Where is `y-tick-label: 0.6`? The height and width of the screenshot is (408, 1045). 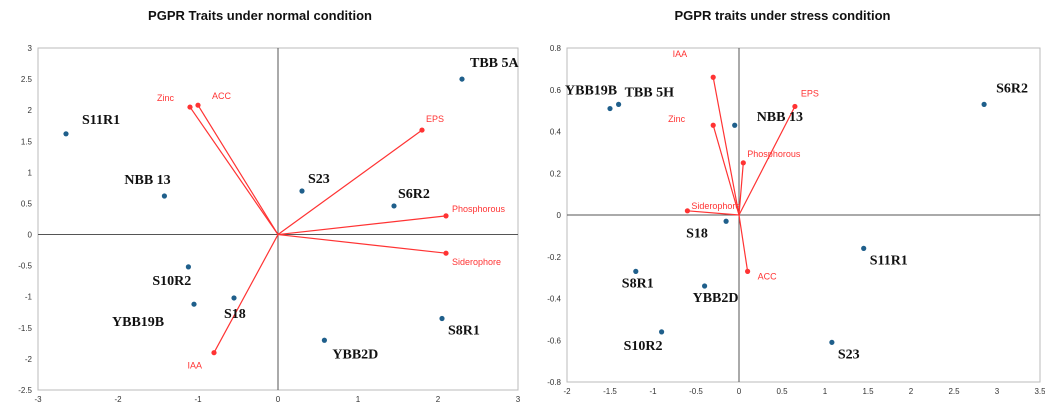 y-tick-label: 0.6 is located at coordinates (556, 90).